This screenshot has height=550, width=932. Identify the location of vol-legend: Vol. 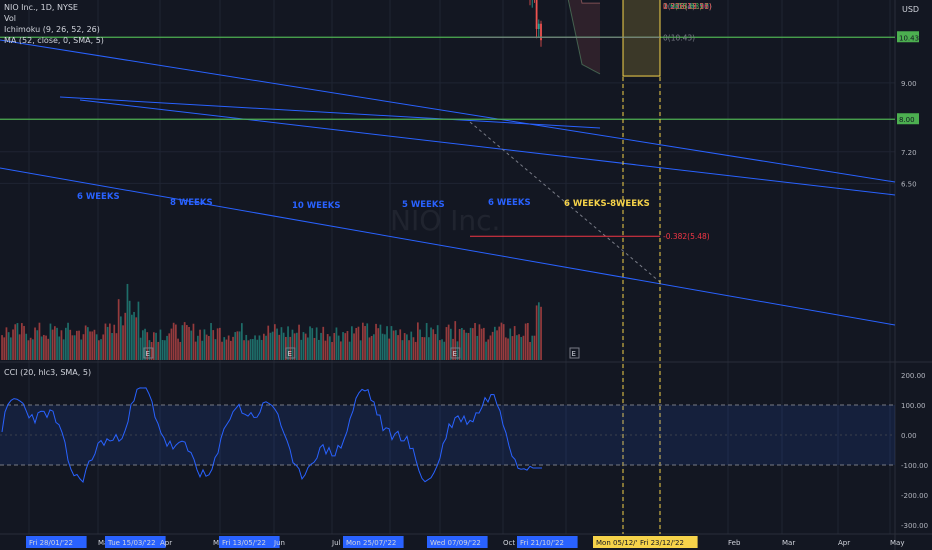
(10, 18).